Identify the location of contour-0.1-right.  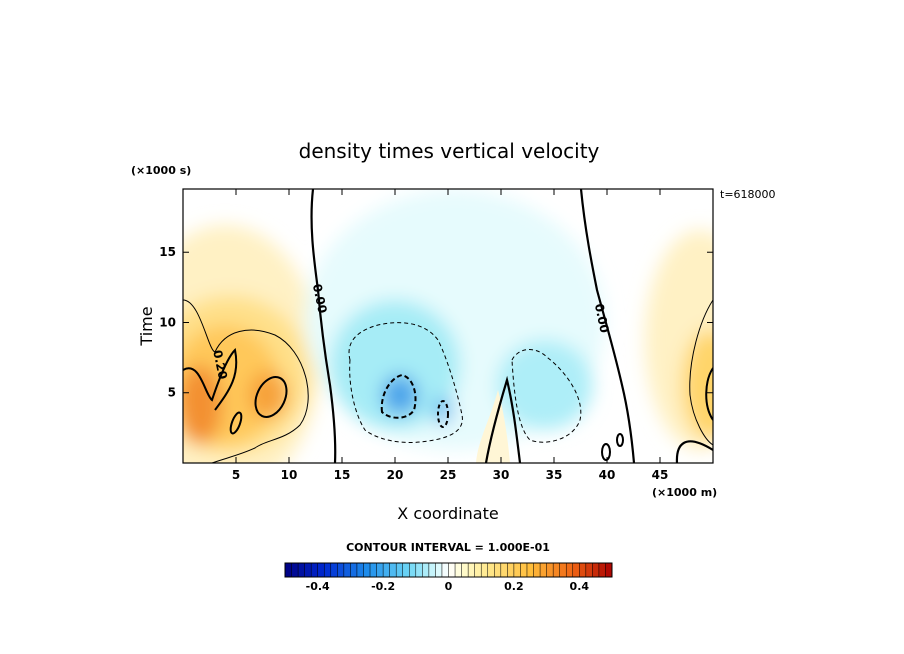
(701, 372).